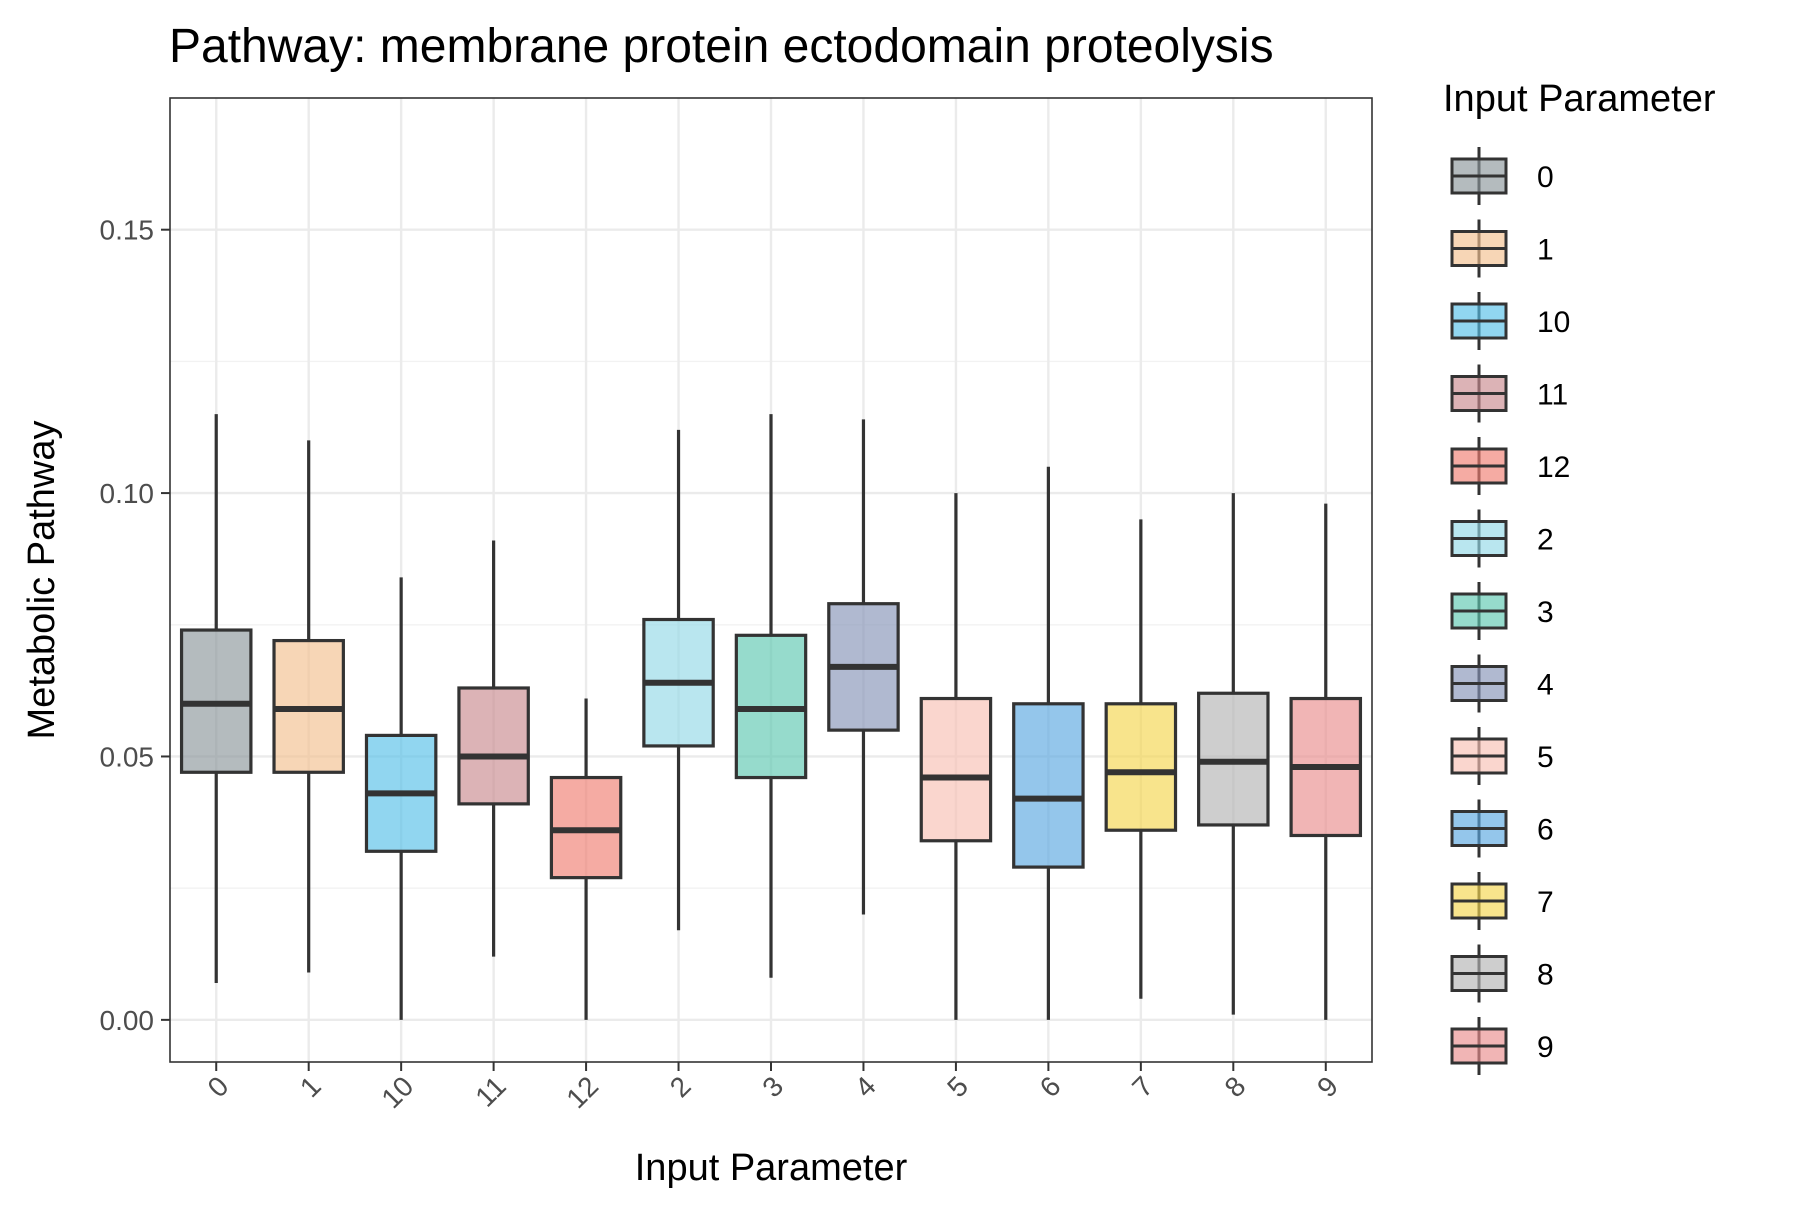 Image resolution: width=1800 pixels, height=1205 pixels. I want to click on legend-item-1: 1, so click(1502, 248).